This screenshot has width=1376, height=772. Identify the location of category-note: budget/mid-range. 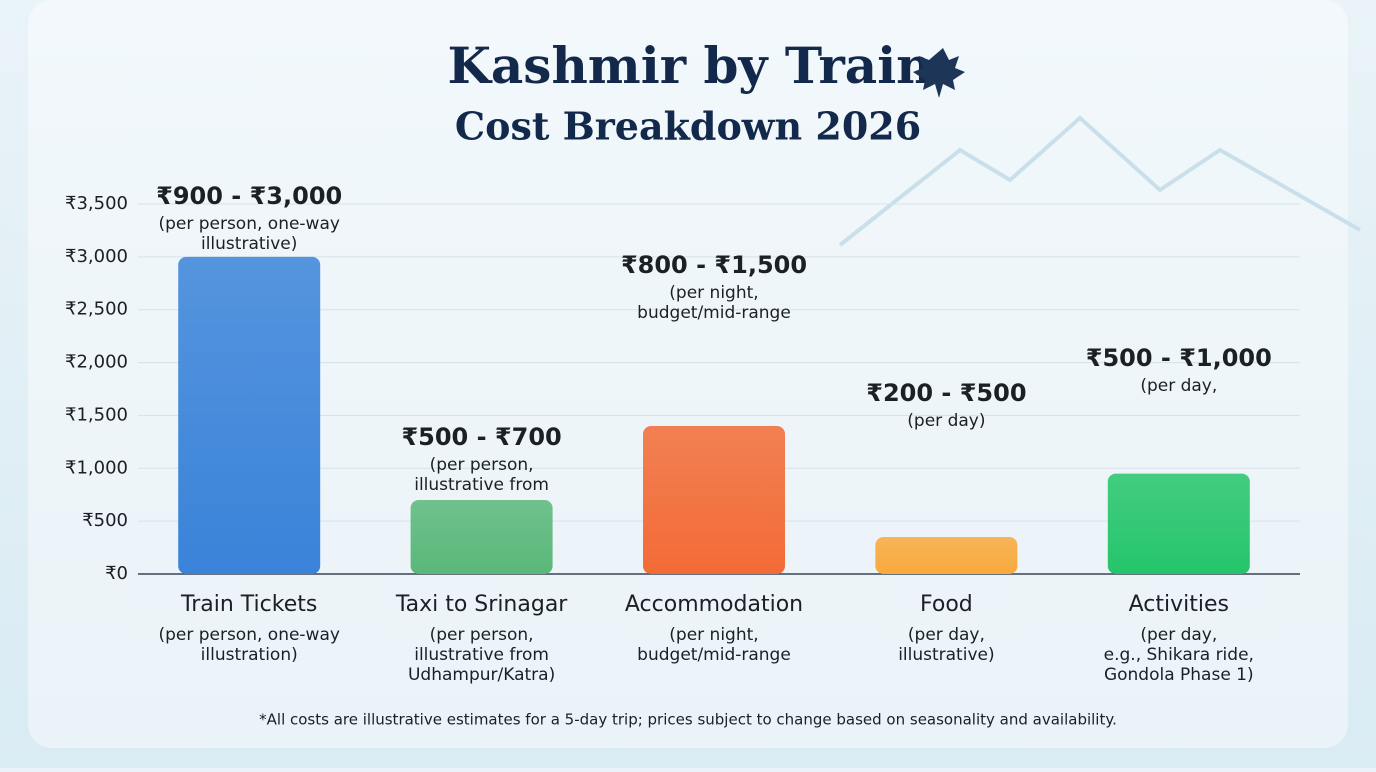
(714, 655).